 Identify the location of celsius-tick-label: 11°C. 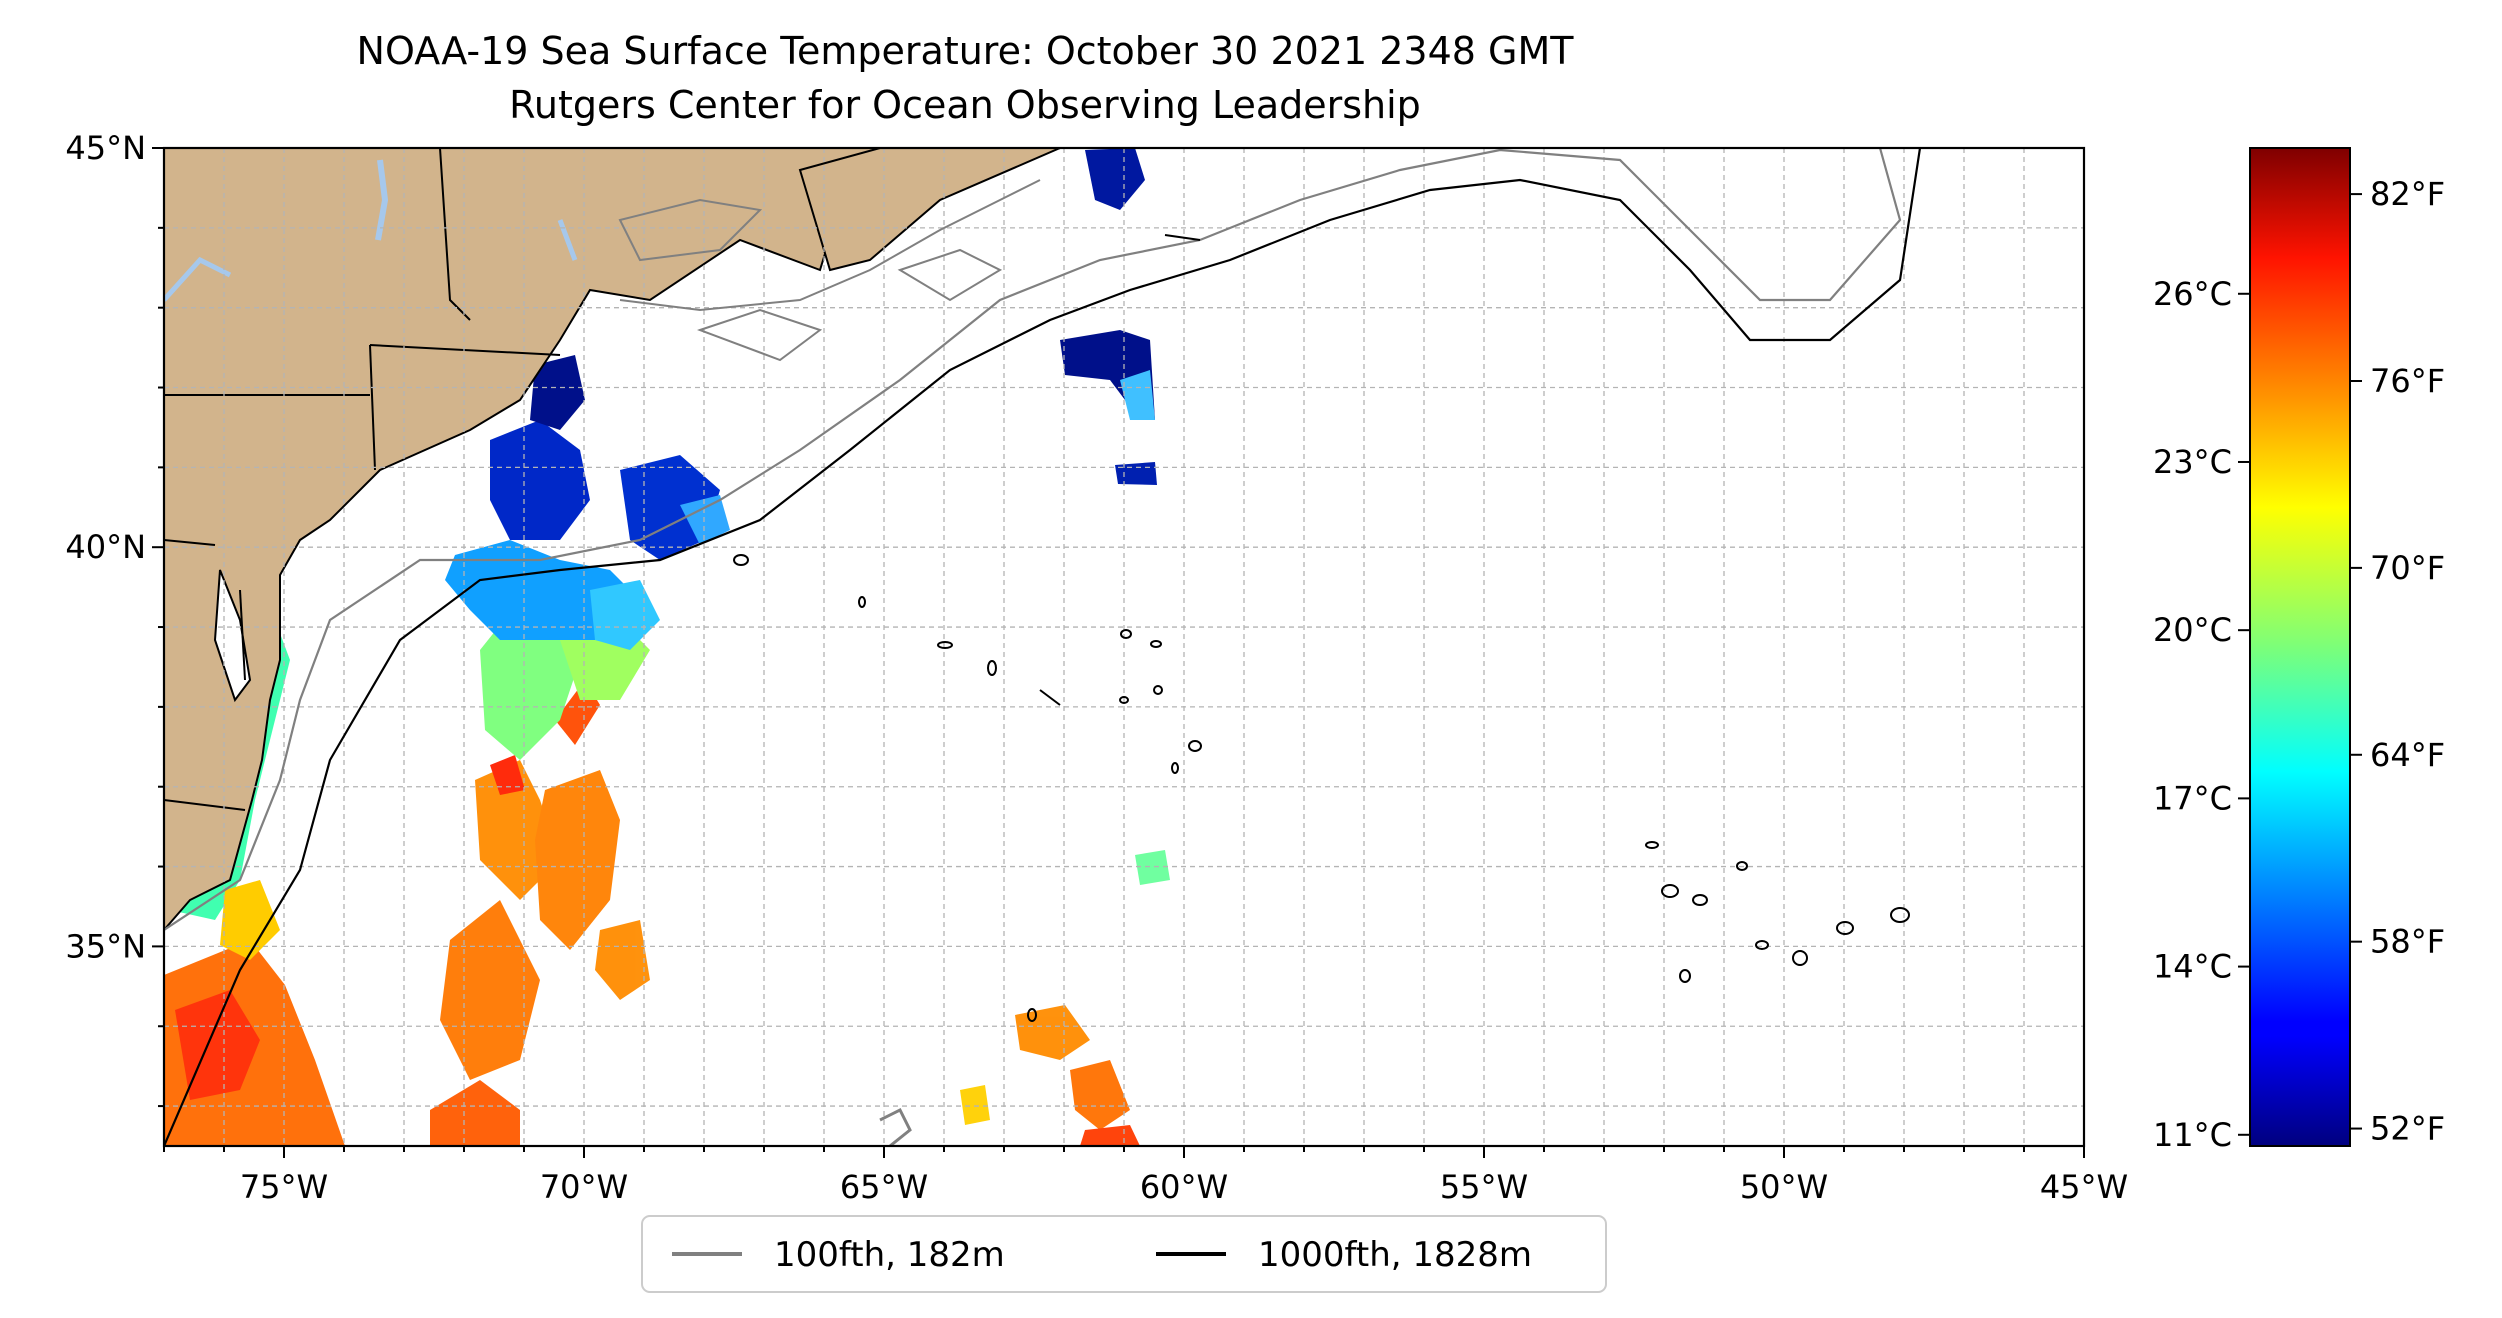
(2192, 1135).